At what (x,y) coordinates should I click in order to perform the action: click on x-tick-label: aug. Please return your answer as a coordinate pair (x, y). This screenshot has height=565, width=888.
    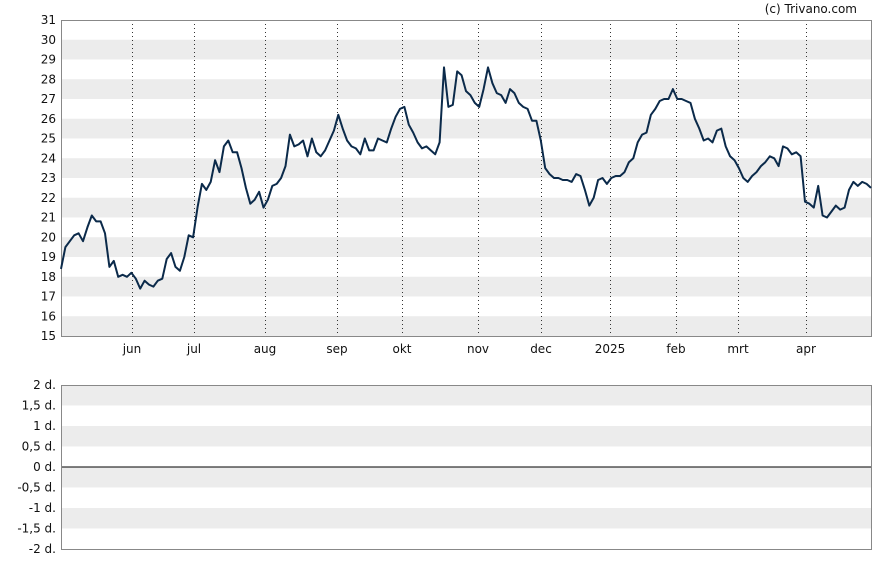
    Looking at the image, I should click on (265, 349).